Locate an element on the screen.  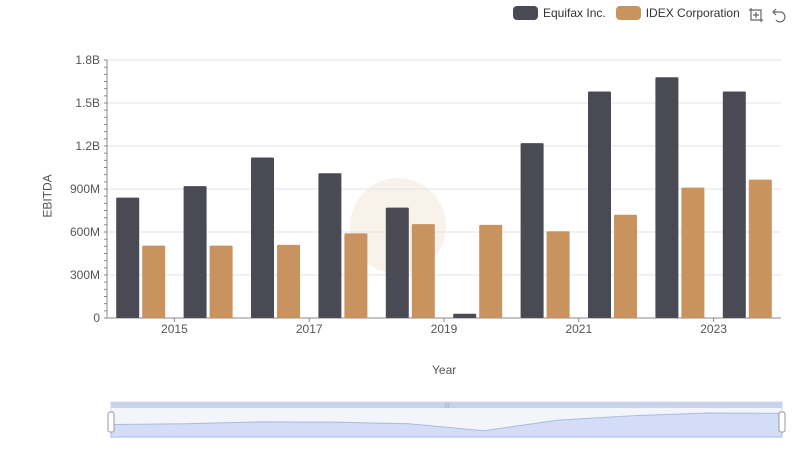
chart-legend: Equifax Inc. IDEX Corporation is located at coordinates (631, 13).